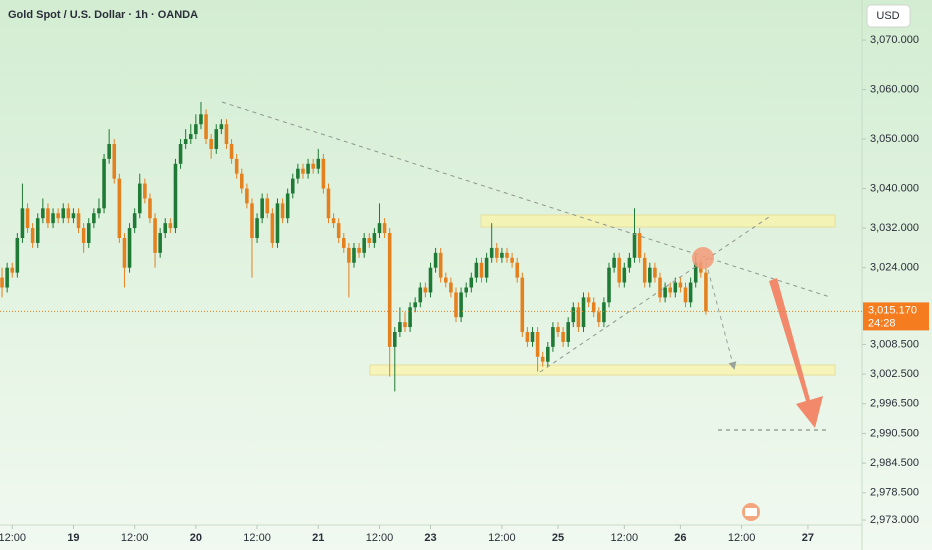 Image resolution: width=932 pixels, height=550 pixels. Describe the element at coordinates (658, 221) in the screenshot. I see `resistance-zone` at that location.